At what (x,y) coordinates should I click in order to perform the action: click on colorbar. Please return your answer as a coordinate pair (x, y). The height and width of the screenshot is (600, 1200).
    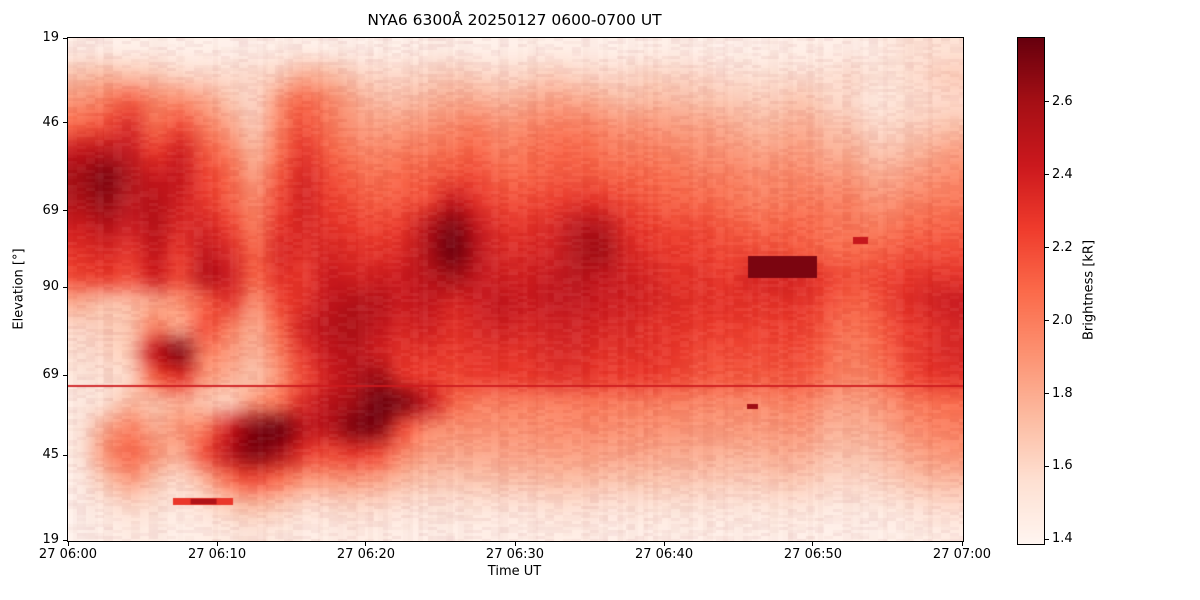
    Looking at the image, I should click on (1031, 291).